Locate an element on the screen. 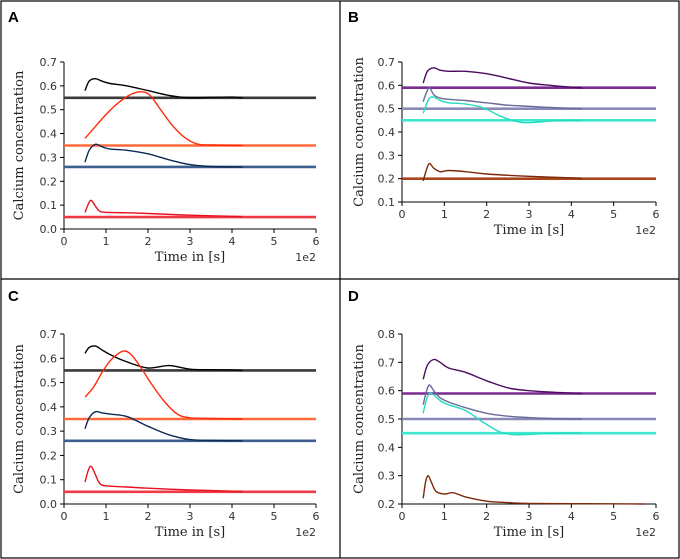 The image size is (680, 559). panel-label: A is located at coordinates (13, 17).